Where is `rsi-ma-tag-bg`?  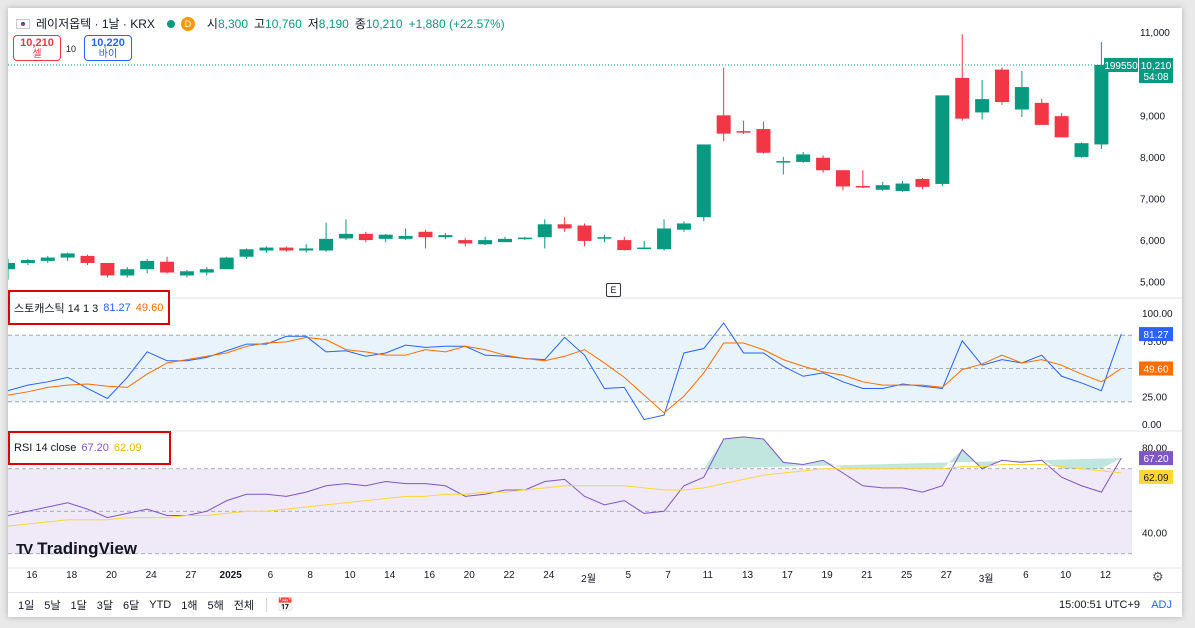
rsi-ma-tag-bg is located at coordinates (1156, 477).